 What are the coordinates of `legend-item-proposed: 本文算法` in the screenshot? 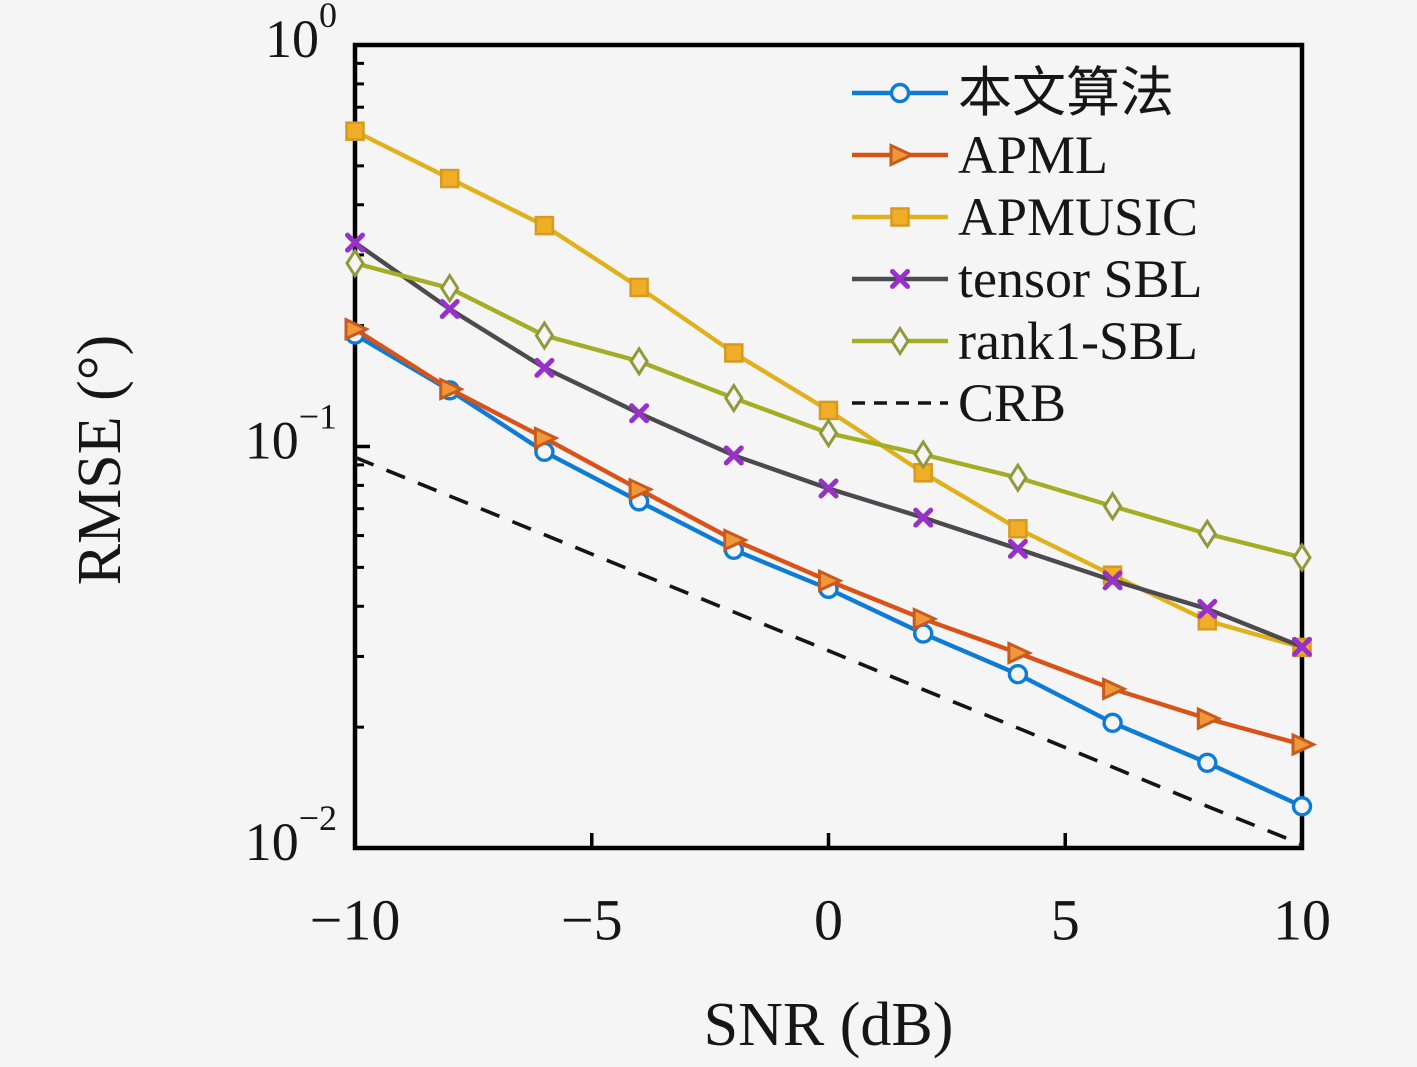 It's located at (1013, 93).